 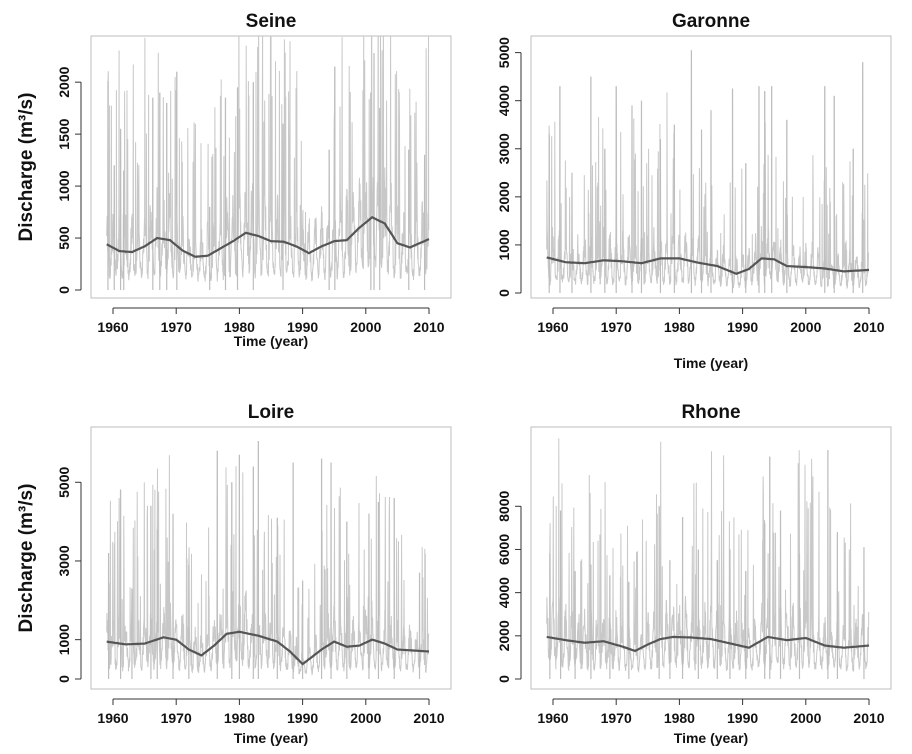 I want to click on chart-title: Garonne, so click(x=711, y=21).